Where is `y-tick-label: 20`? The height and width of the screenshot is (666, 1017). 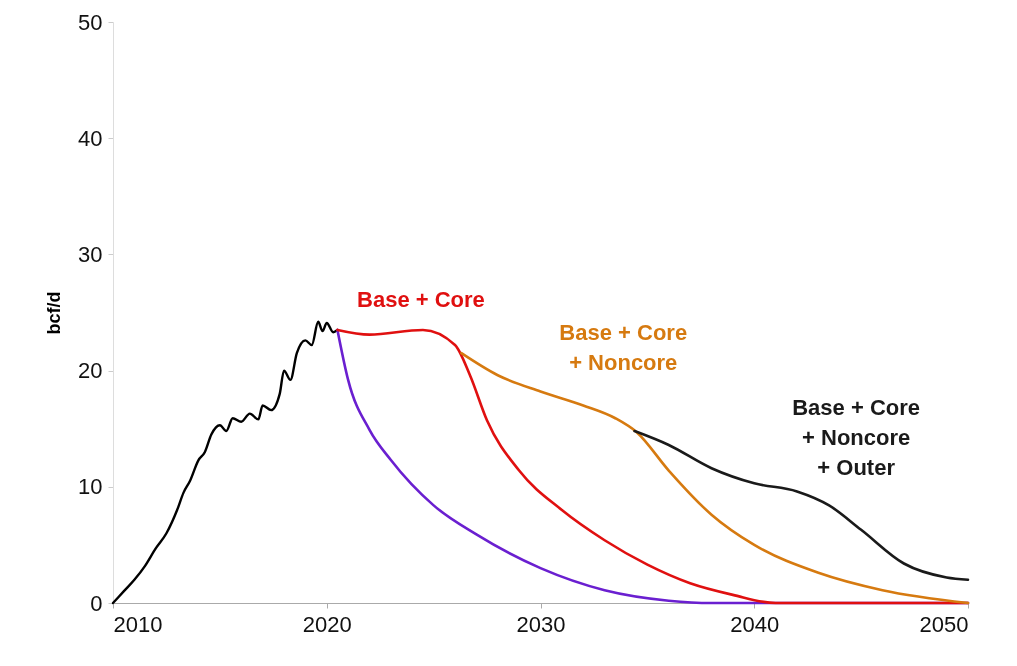 y-tick-label: 20 is located at coordinates (90, 371).